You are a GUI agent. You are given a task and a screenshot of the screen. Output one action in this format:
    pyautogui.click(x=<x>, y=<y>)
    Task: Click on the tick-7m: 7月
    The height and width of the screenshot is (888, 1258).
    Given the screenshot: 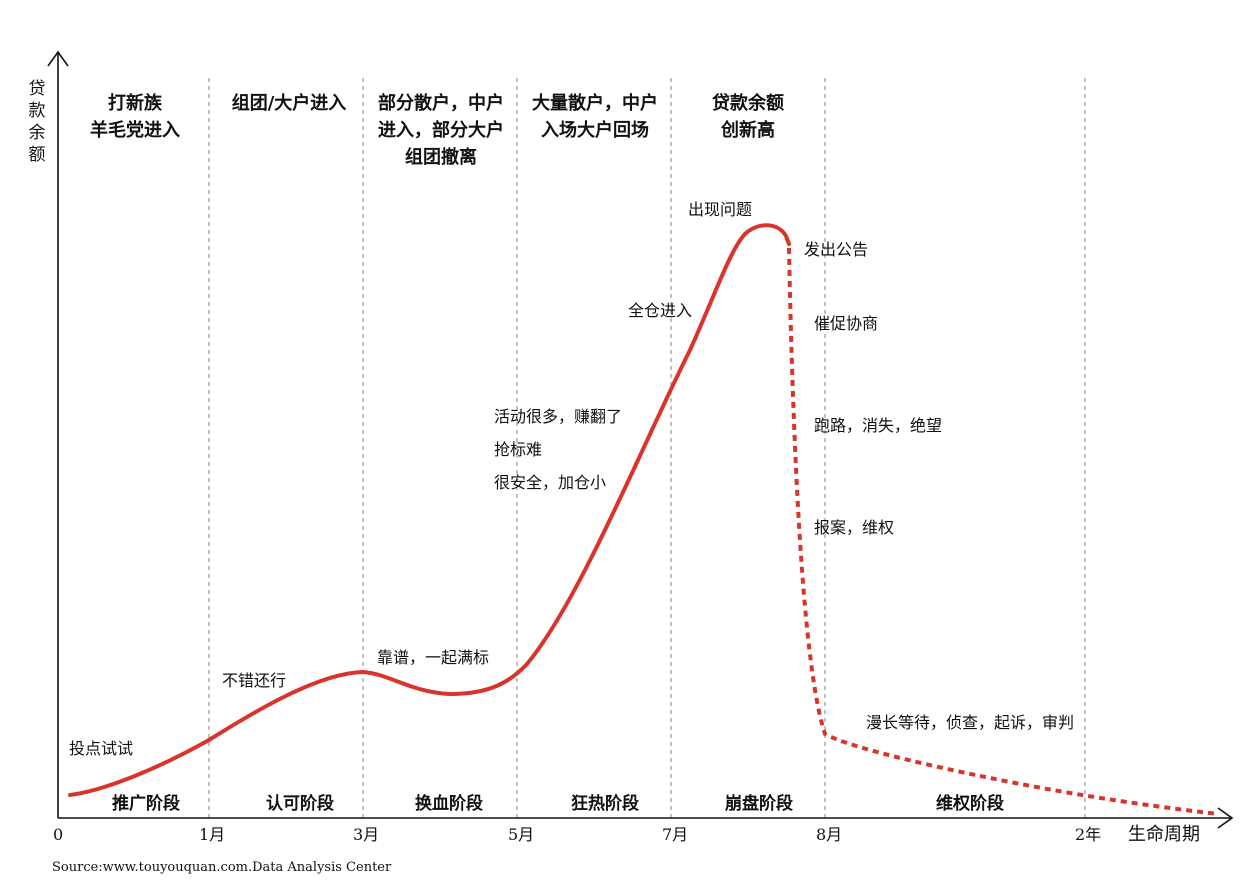 What is the action you would take?
    pyautogui.click(x=675, y=834)
    